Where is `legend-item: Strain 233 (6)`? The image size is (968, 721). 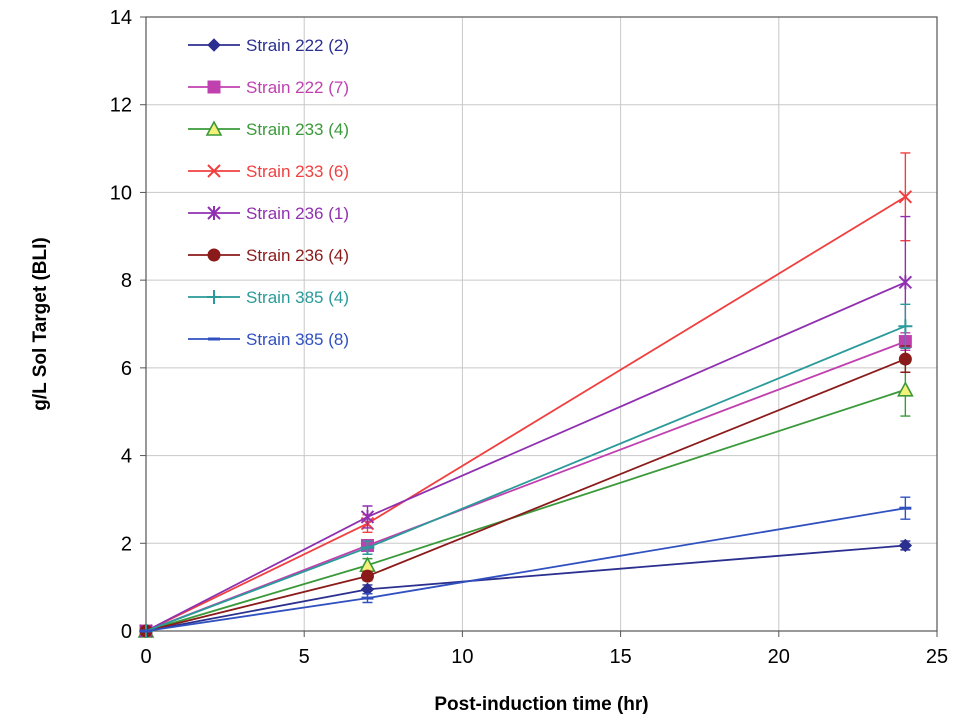 legend-item: Strain 233 (6) is located at coordinates (268, 171).